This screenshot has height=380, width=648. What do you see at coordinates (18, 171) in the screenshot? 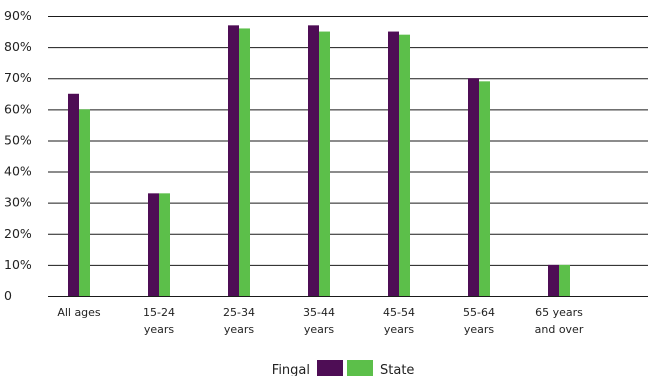
I see `y-tick-label: 40%` at bounding box center [18, 171].